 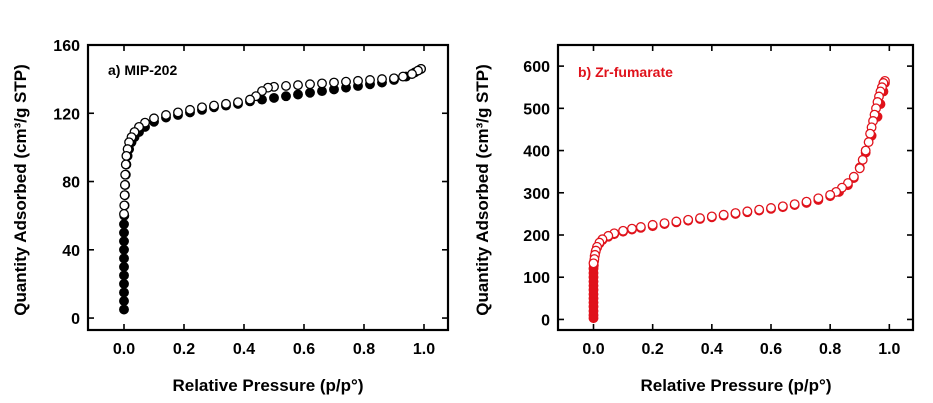 What do you see at coordinates (536, 152) in the screenshot?
I see `y-tick-label: 400` at bounding box center [536, 152].